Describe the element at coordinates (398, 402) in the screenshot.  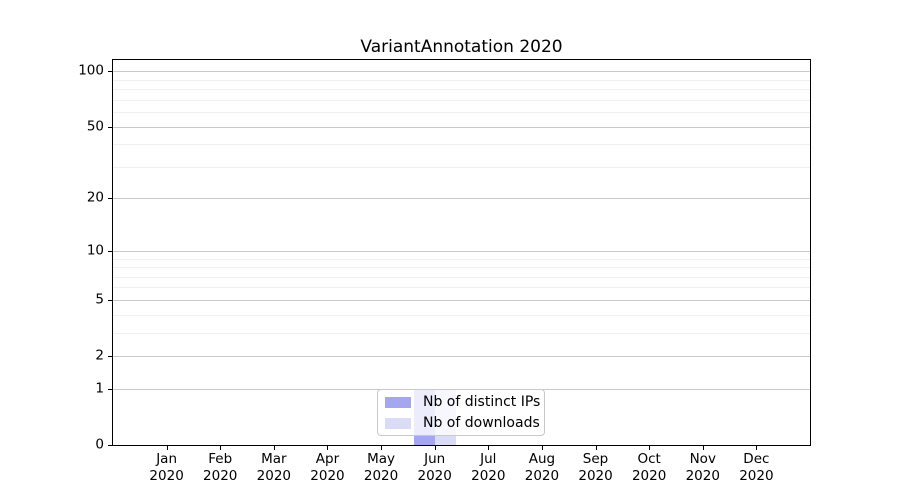
I see `legend-swatch-distinct-ips` at that location.